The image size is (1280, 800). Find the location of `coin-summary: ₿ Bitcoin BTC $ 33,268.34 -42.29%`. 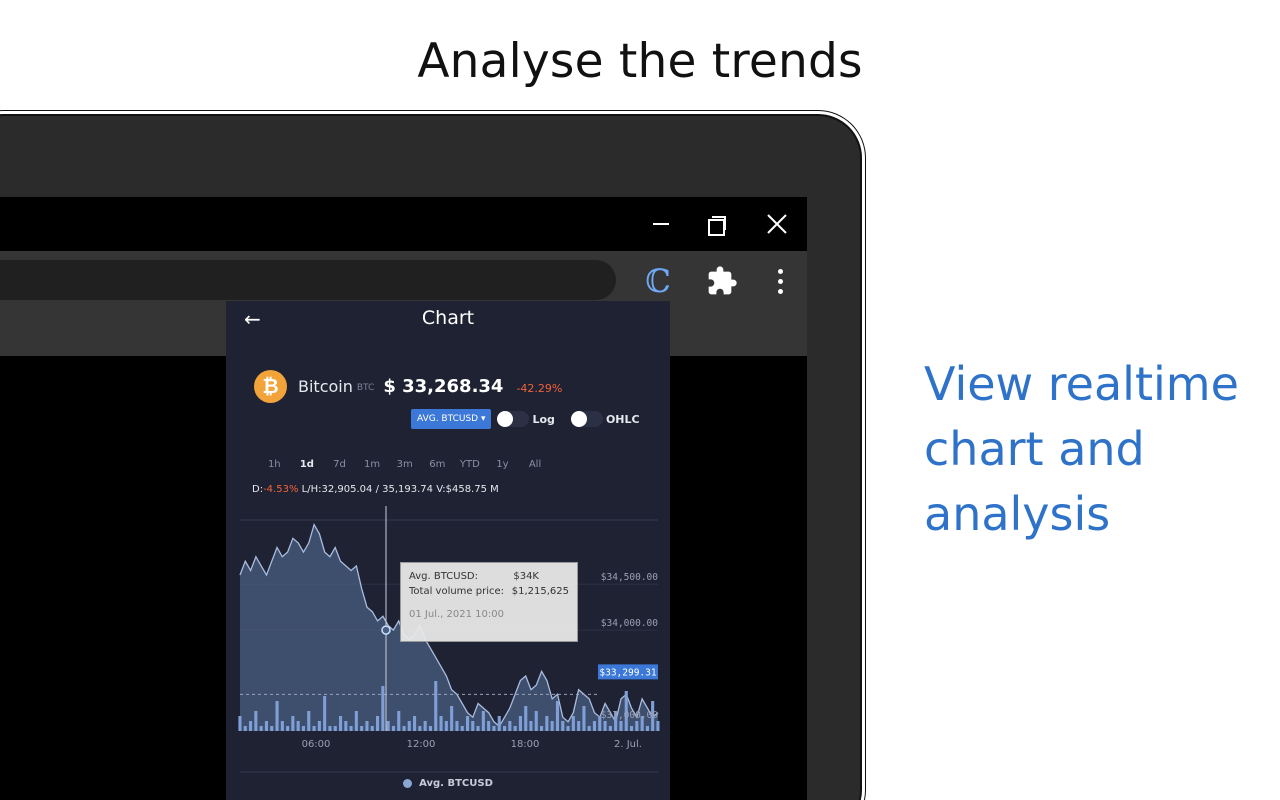

coin-summary: ₿ Bitcoin BTC $ 33,268.34 -42.29% is located at coordinates (408, 386).